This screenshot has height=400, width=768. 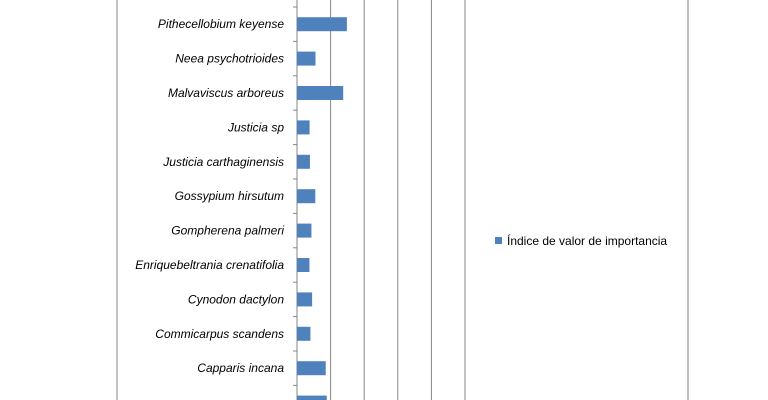 I want to click on category-label: Capparis incana, so click(x=240, y=368).